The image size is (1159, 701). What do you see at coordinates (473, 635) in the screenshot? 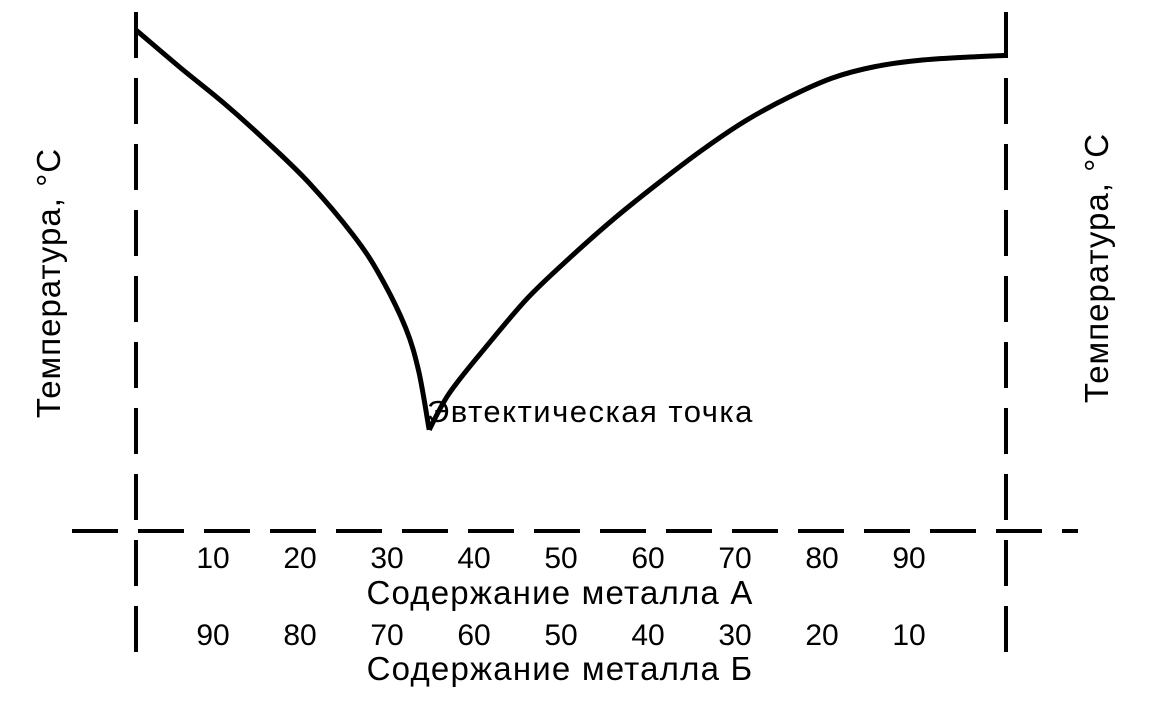
I see `metal-b-tick-label: 60` at bounding box center [473, 635].